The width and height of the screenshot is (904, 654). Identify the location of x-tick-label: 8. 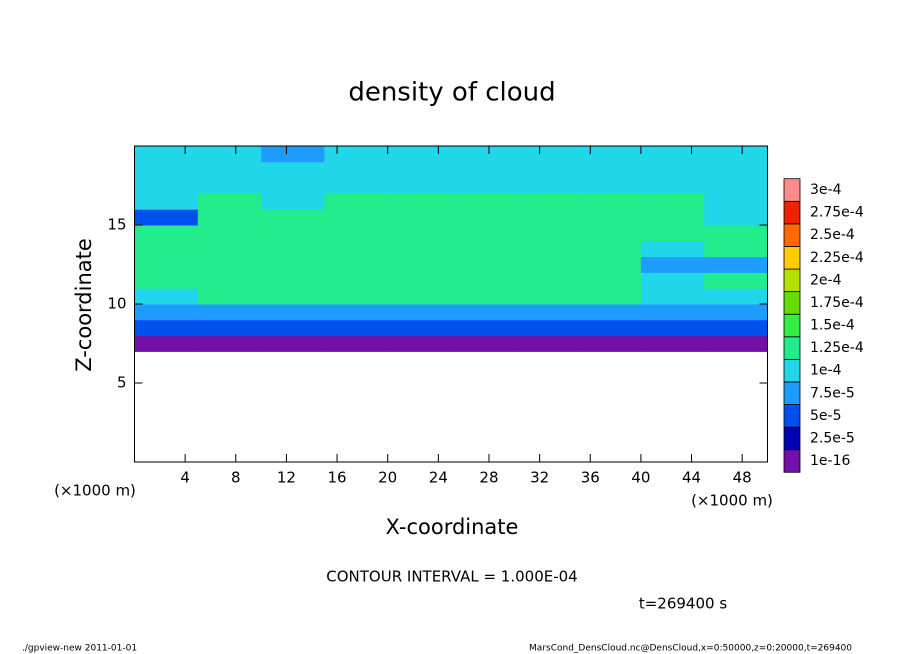
(236, 478).